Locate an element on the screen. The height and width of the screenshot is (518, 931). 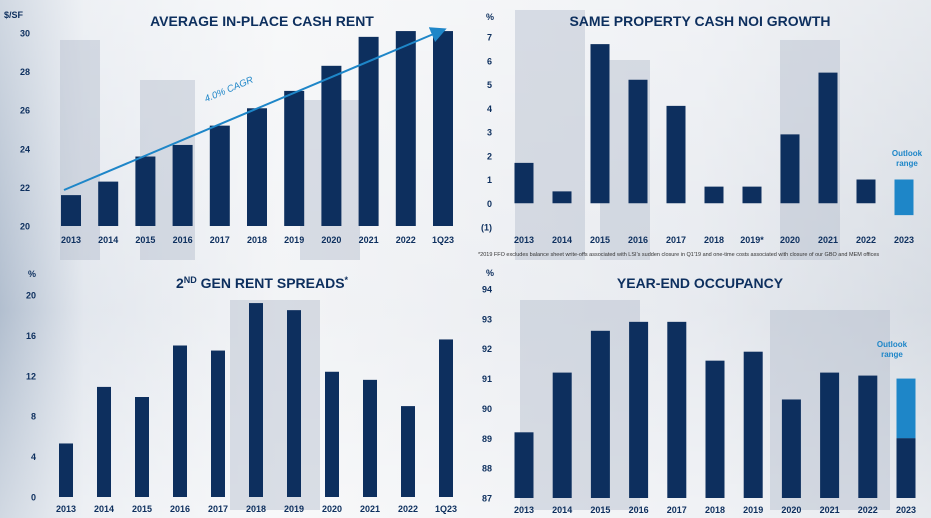
chart-4-ylabel: % is located at coordinates (490, 273).